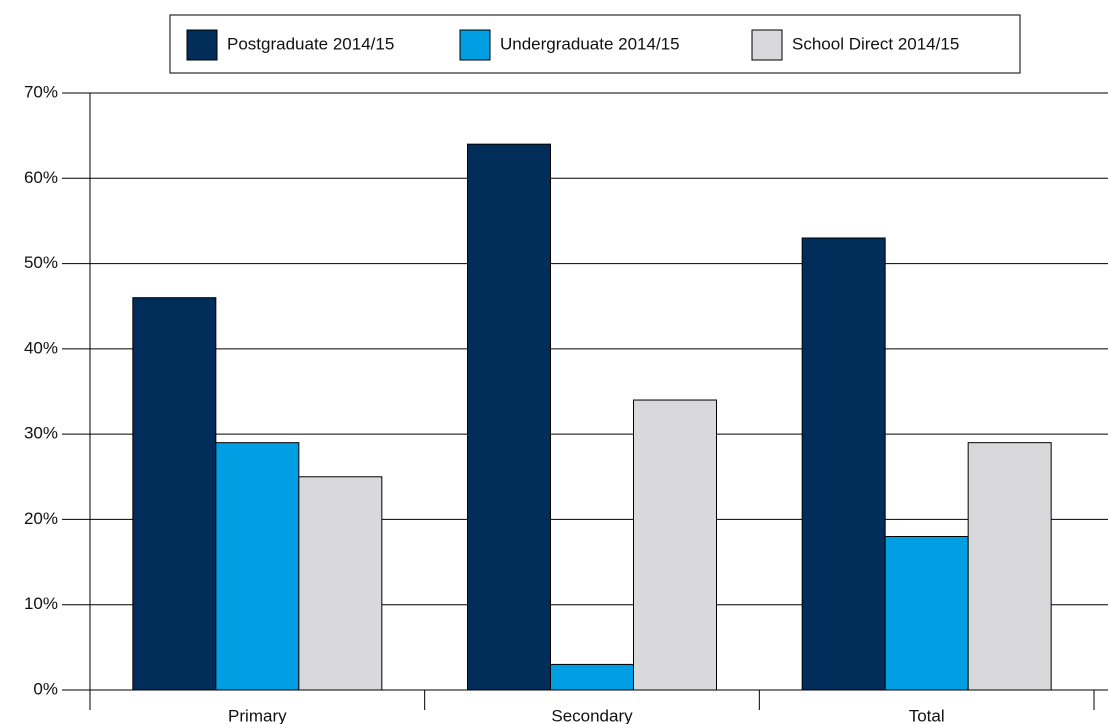 This screenshot has width=1108, height=724. I want to click on y-tick-label: 60%, so click(41, 177).